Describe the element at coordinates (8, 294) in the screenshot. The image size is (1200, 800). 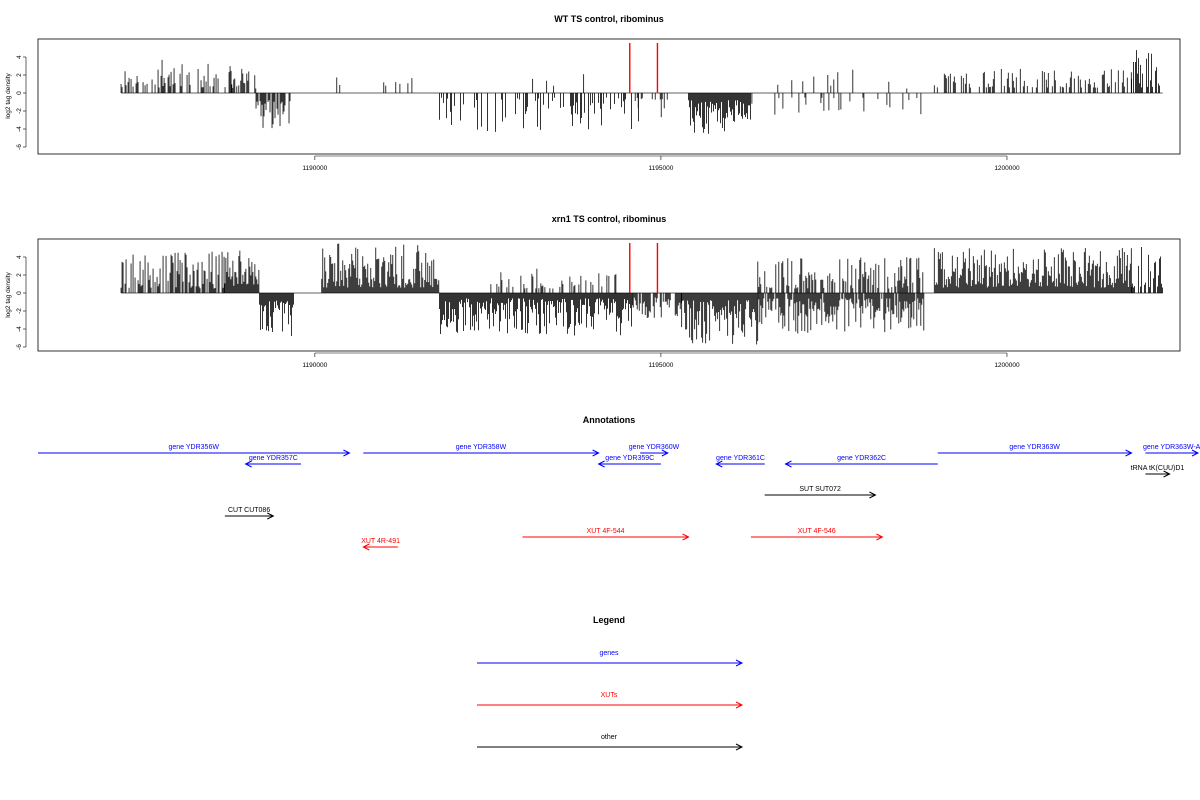
I see `ylabel-xrn1: log2 tag density` at that location.